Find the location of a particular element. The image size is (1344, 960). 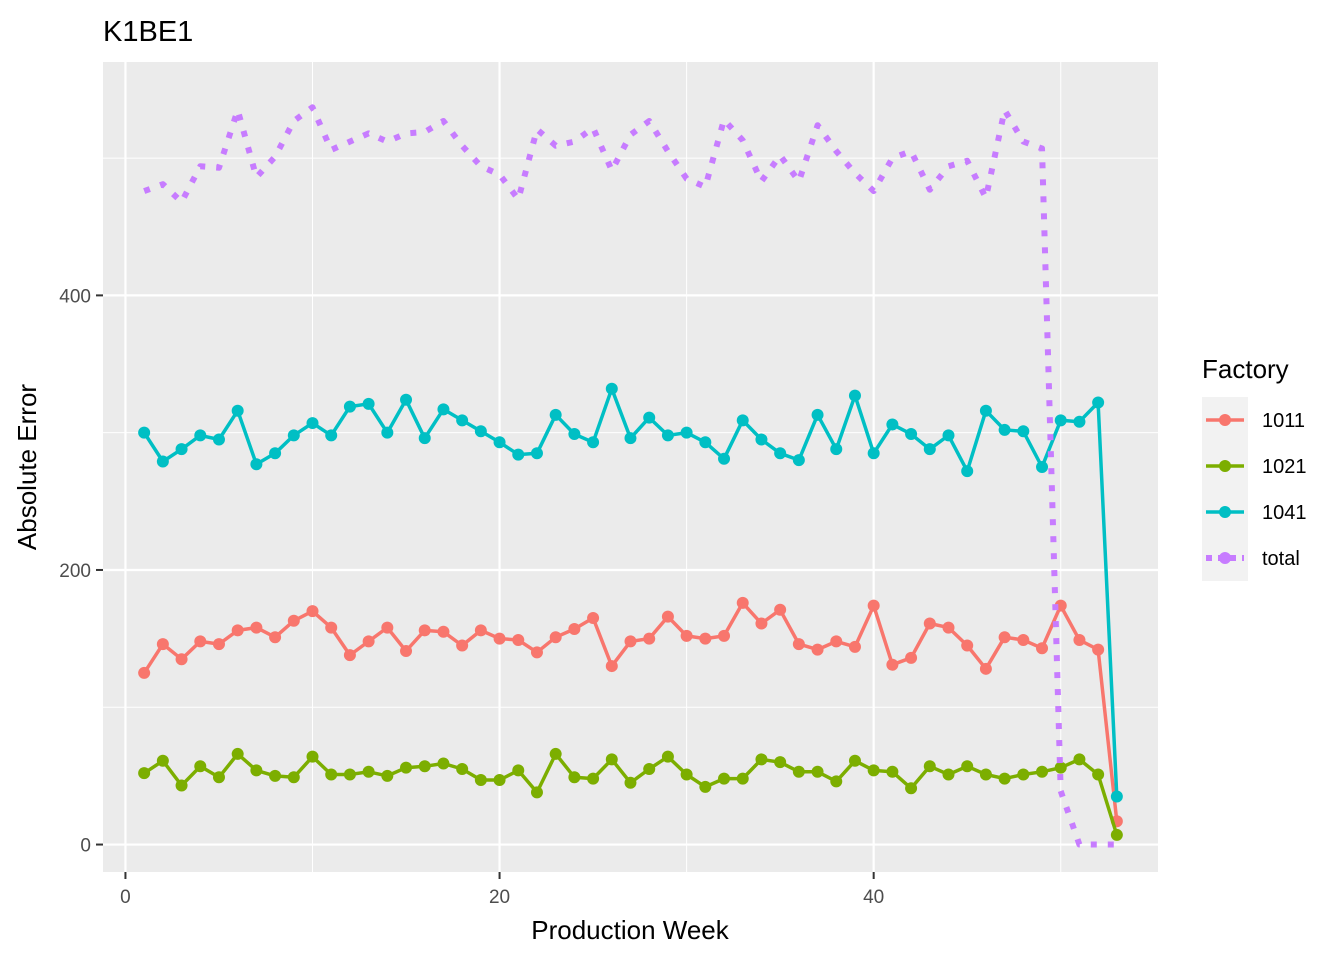

x-tick-label: 0 is located at coordinates (125, 897).